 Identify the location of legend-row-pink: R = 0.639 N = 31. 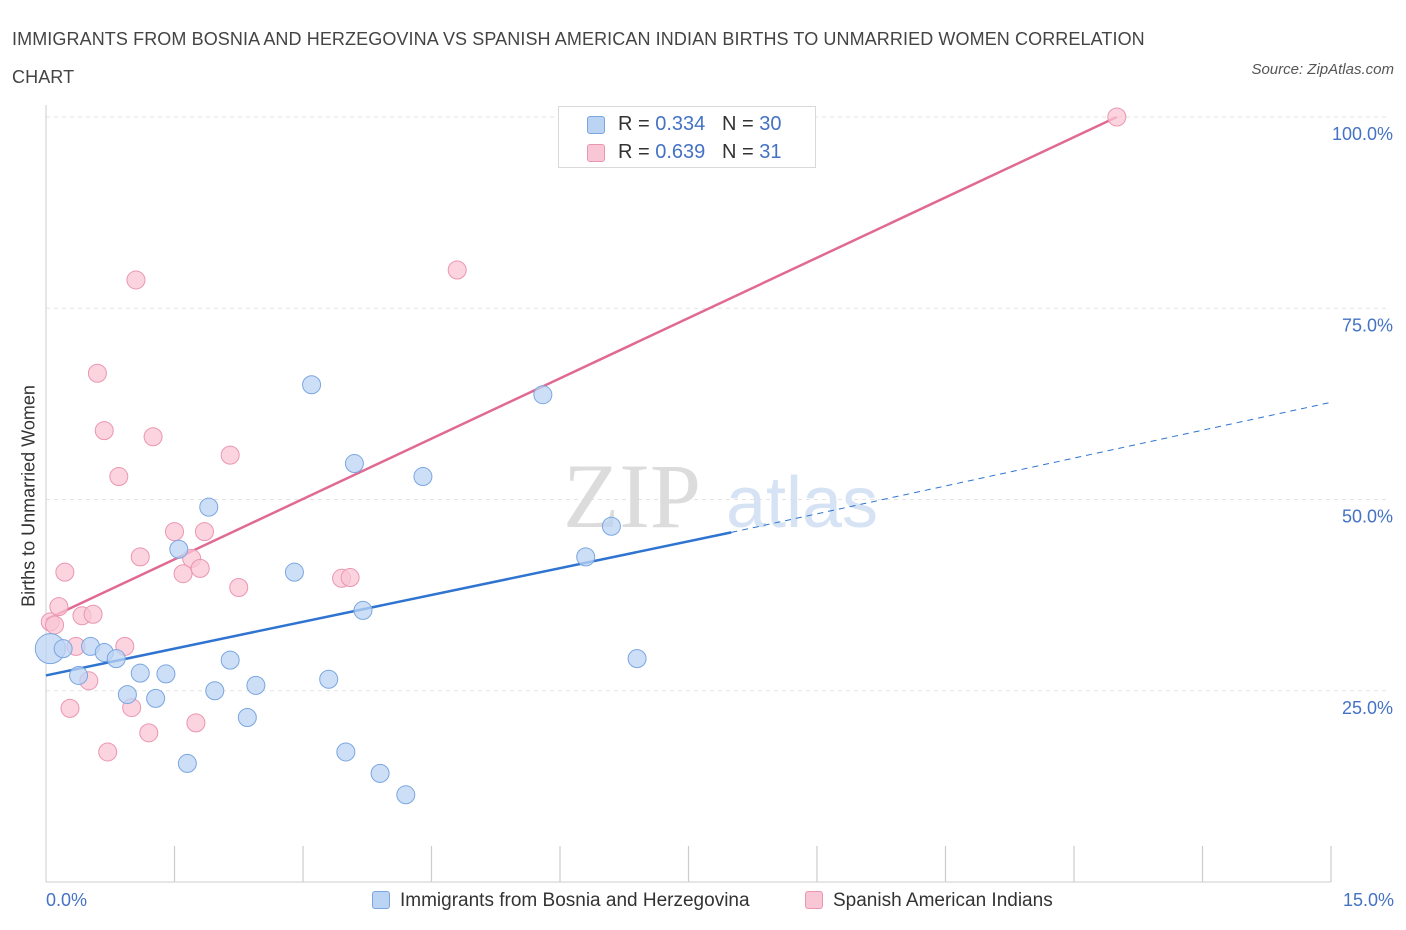
(670, 153).